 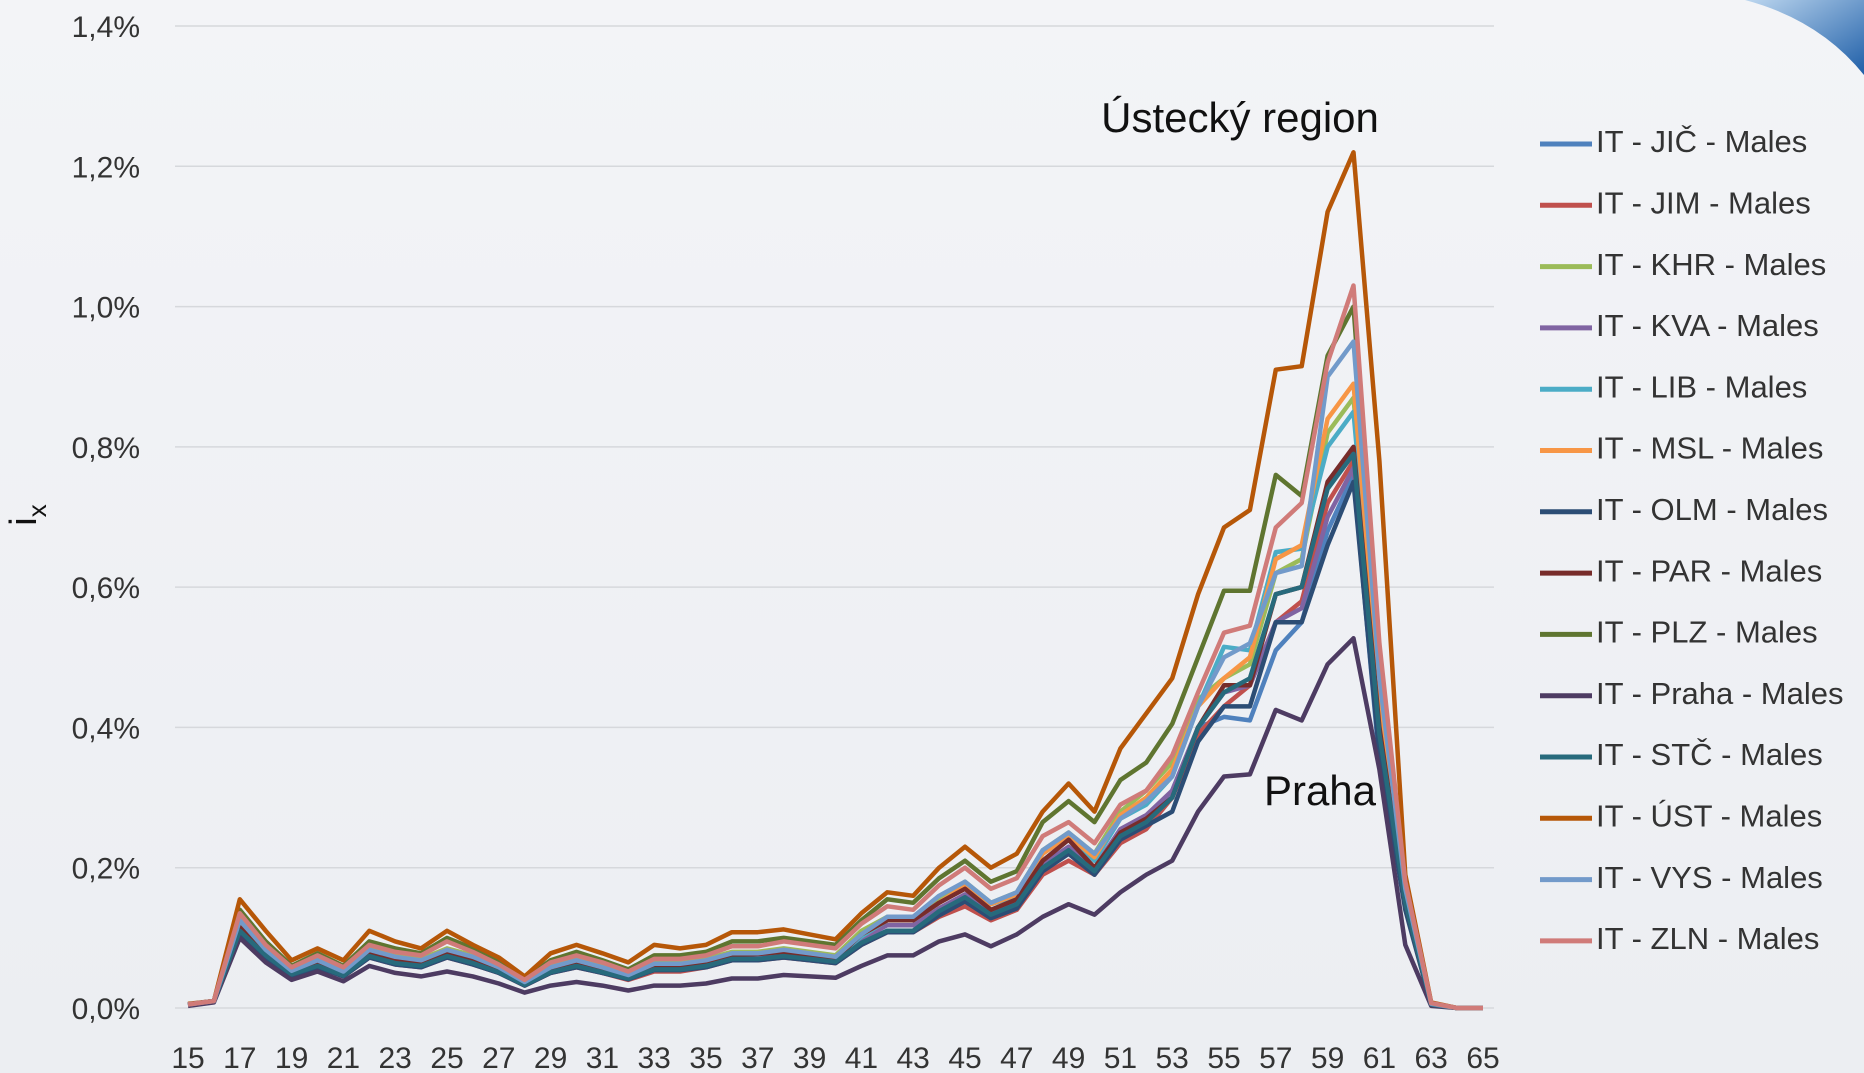 What do you see at coordinates (964, 1057) in the screenshot?
I see `x-tick-label: 45` at bounding box center [964, 1057].